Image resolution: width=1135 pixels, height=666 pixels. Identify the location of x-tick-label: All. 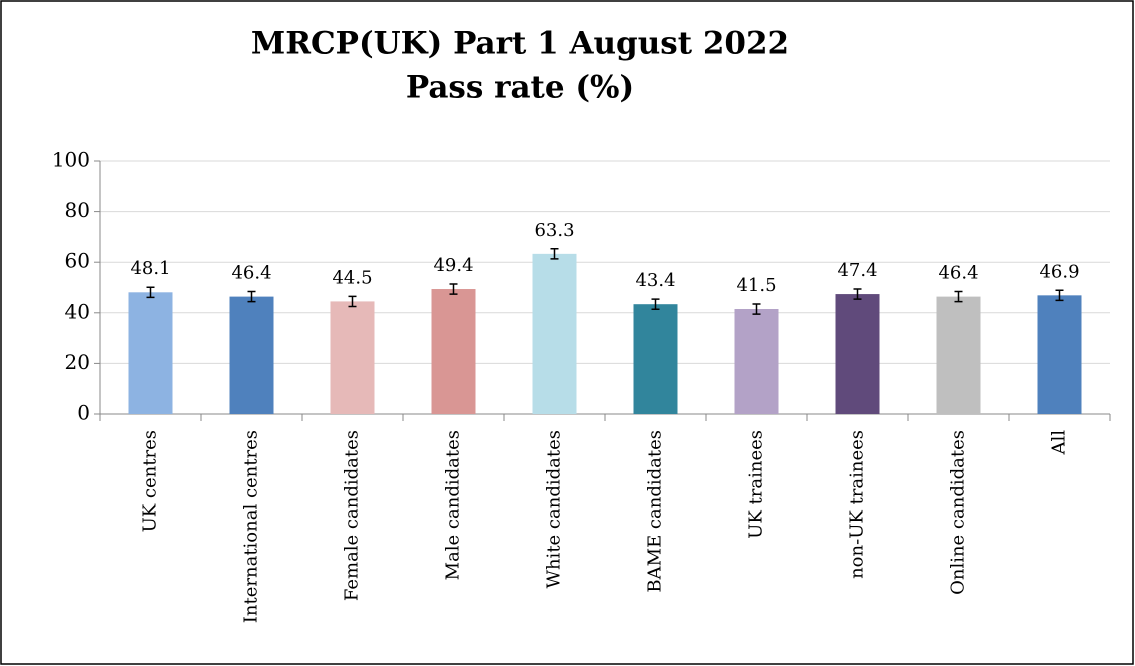
(1059, 443).